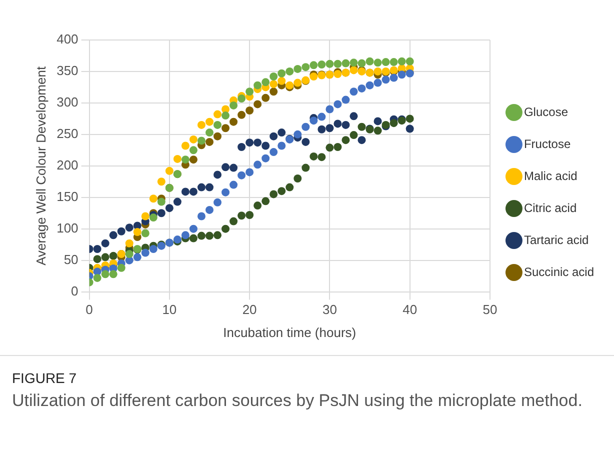  I want to click on y-tick-label: 400, so click(67, 39).